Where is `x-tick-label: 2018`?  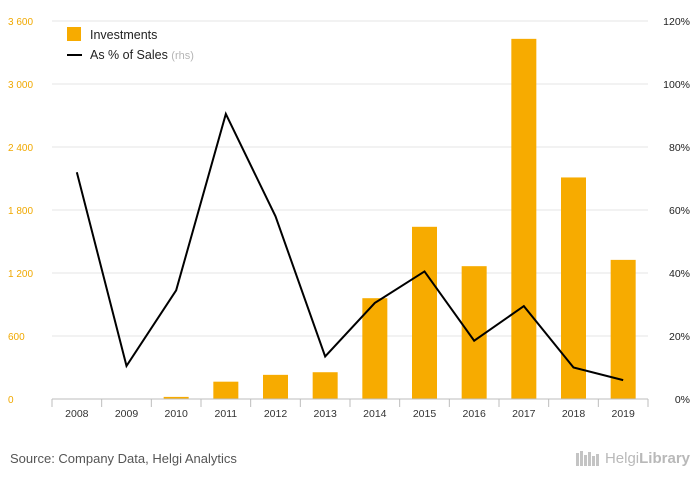 x-tick-label: 2018 is located at coordinates (574, 414).